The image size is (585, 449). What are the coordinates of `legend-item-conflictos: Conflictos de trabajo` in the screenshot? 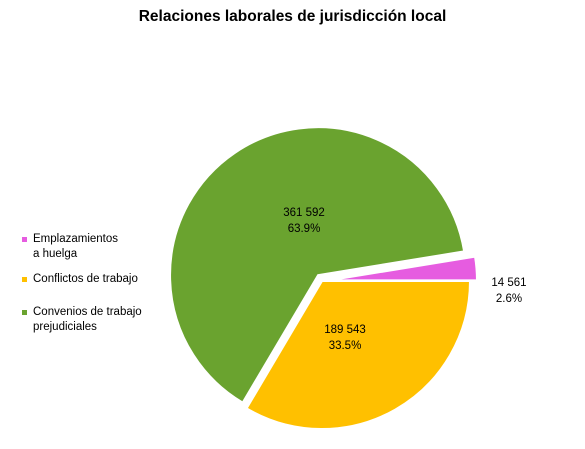 It's located at (82, 279).